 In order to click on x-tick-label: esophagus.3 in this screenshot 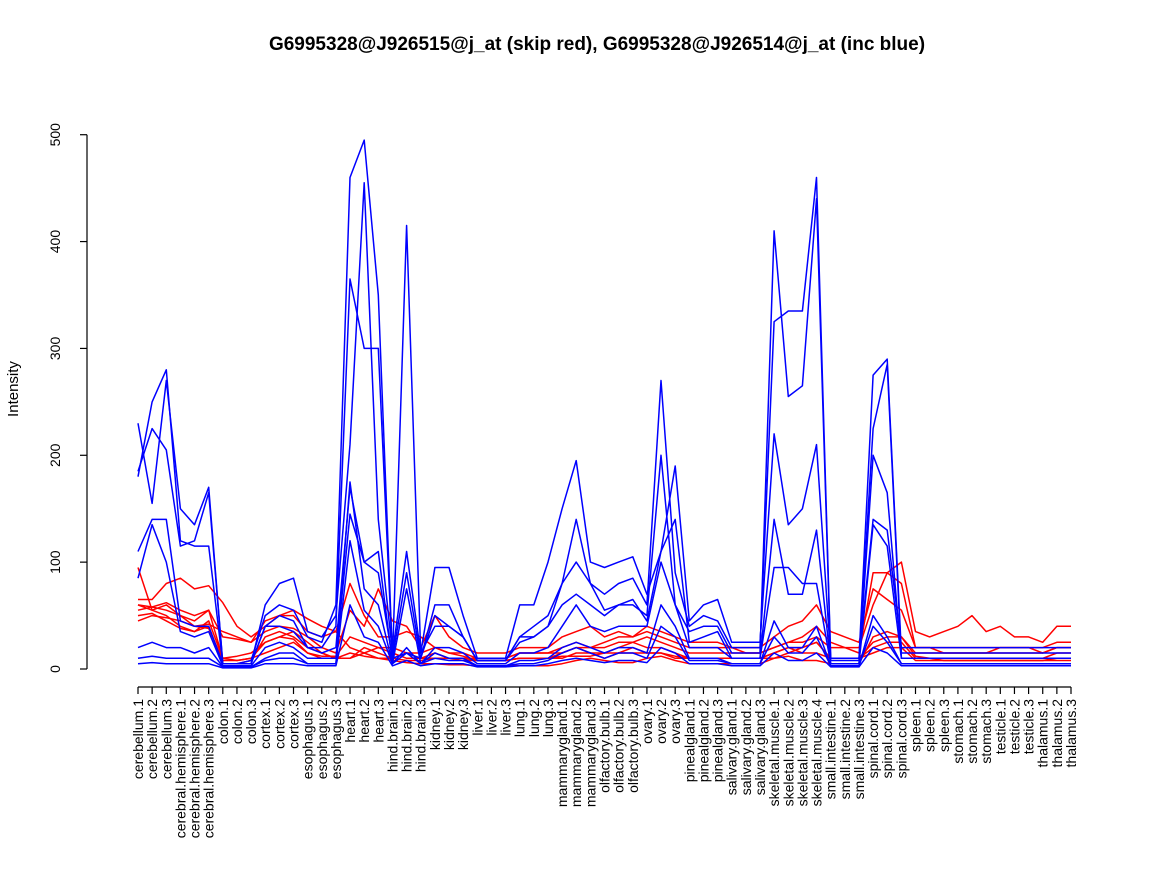, I will do `click(336, 739)`.